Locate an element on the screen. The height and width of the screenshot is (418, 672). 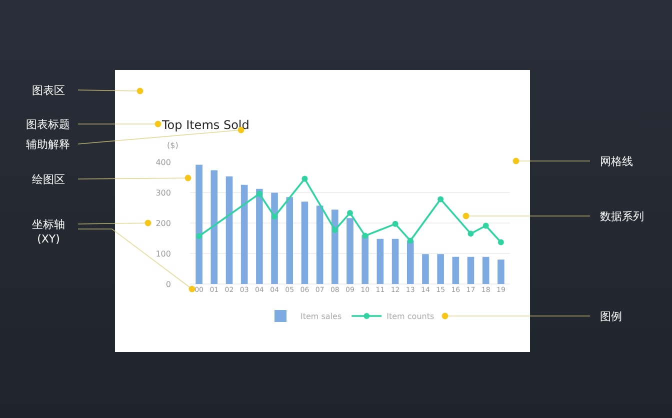
text: 图表标题 is located at coordinates (48, 124).